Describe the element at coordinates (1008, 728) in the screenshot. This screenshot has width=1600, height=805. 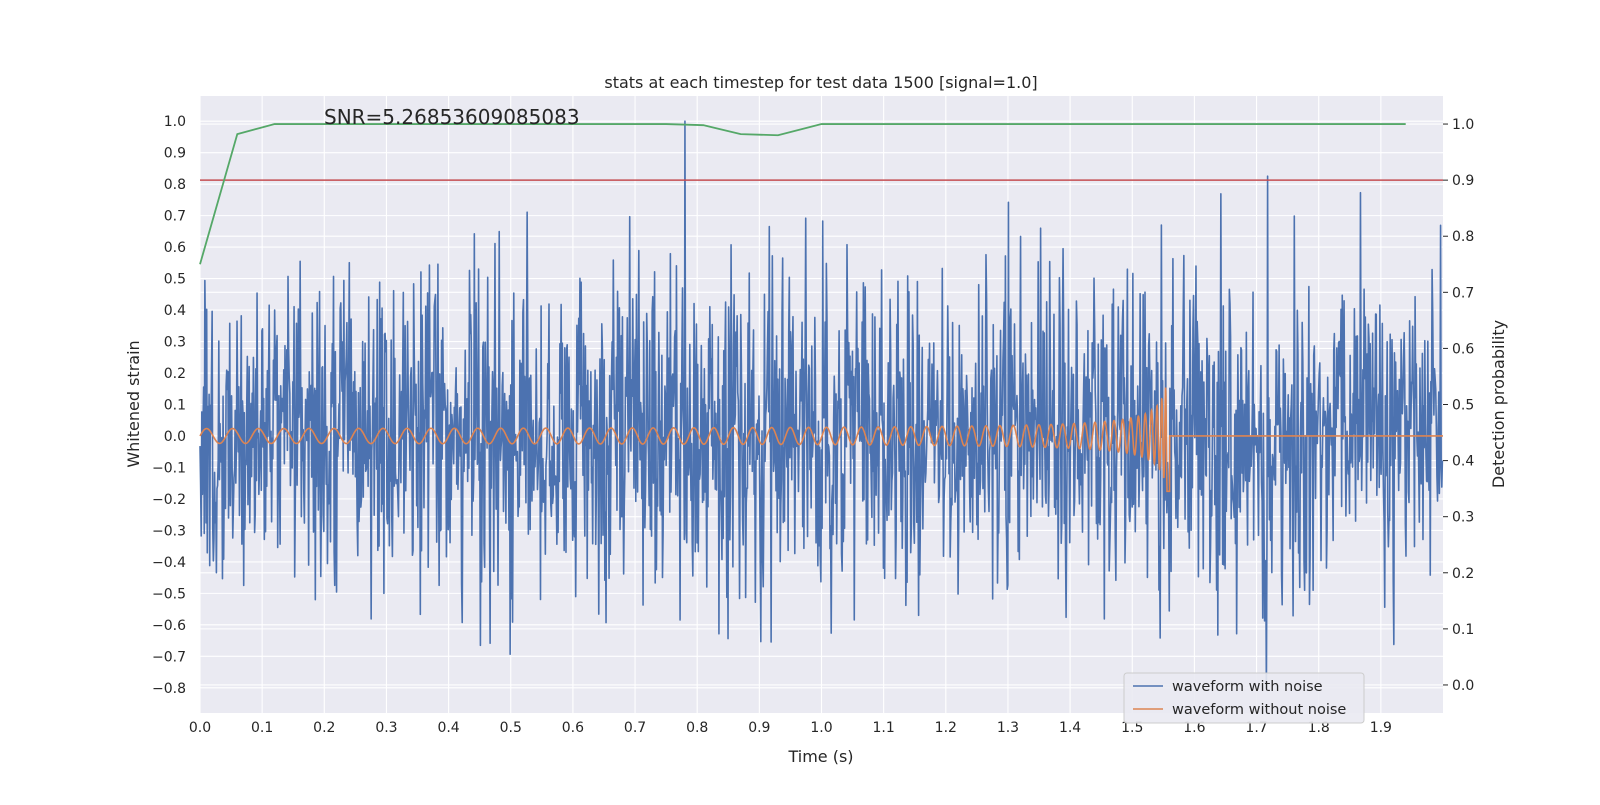
I see `x-tick-label: 1.3` at that location.